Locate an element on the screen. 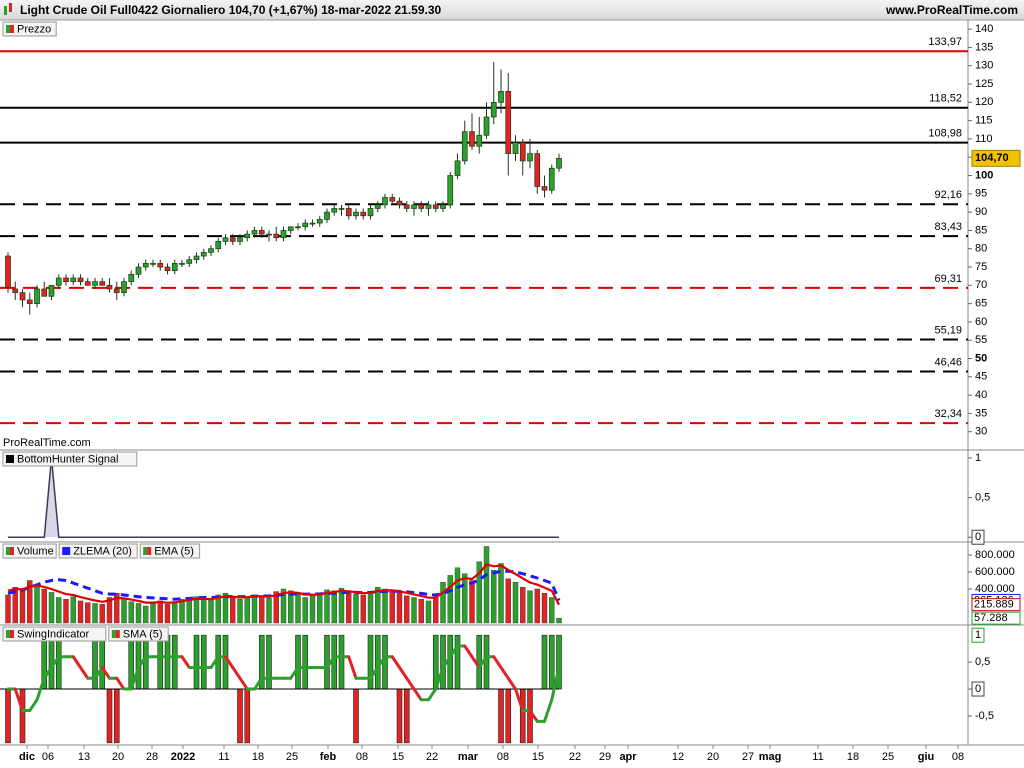  x-tick-label: 25 is located at coordinates (292, 757).